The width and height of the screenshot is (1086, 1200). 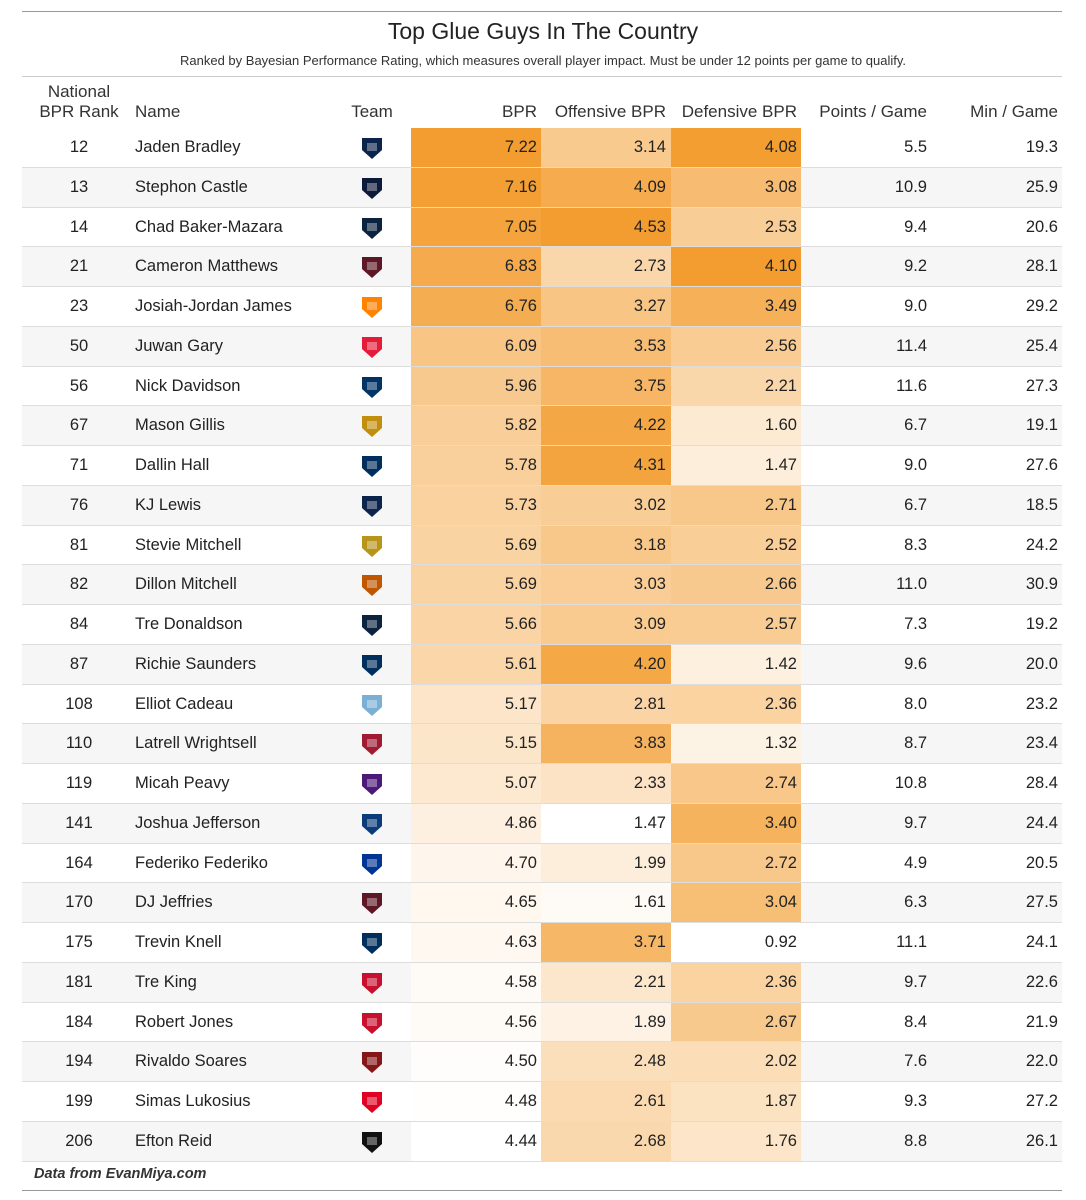 What do you see at coordinates (193, 1101) in the screenshot?
I see `table-cell: Simas Lukosius` at bounding box center [193, 1101].